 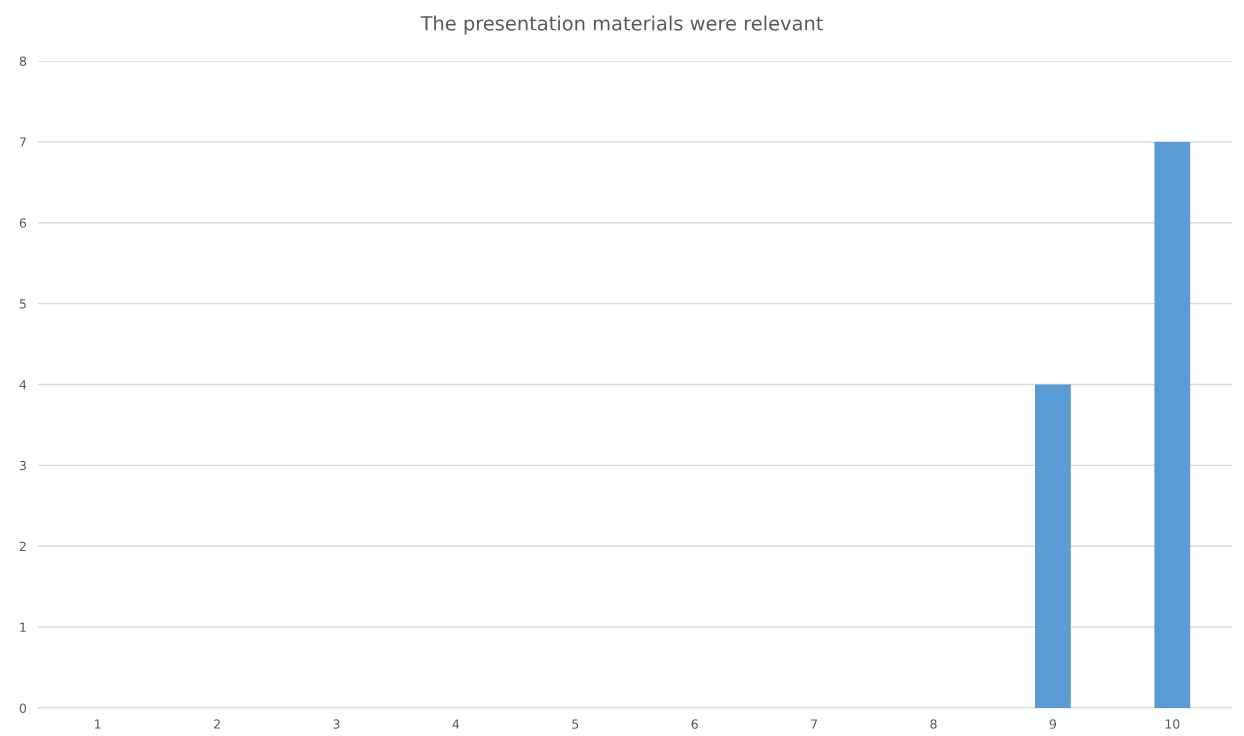 What do you see at coordinates (694, 724) in the screenshot?
I see `x-tick-label: 6` at bounding box center [694, 724].